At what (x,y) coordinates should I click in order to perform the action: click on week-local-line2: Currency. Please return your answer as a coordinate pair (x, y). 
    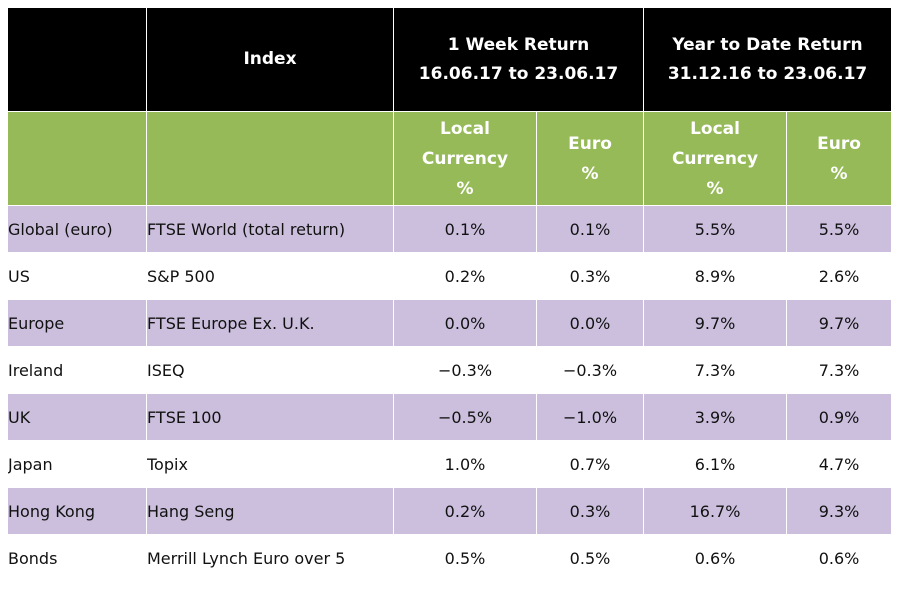
    Looking at the image, I should click on (465, 158).